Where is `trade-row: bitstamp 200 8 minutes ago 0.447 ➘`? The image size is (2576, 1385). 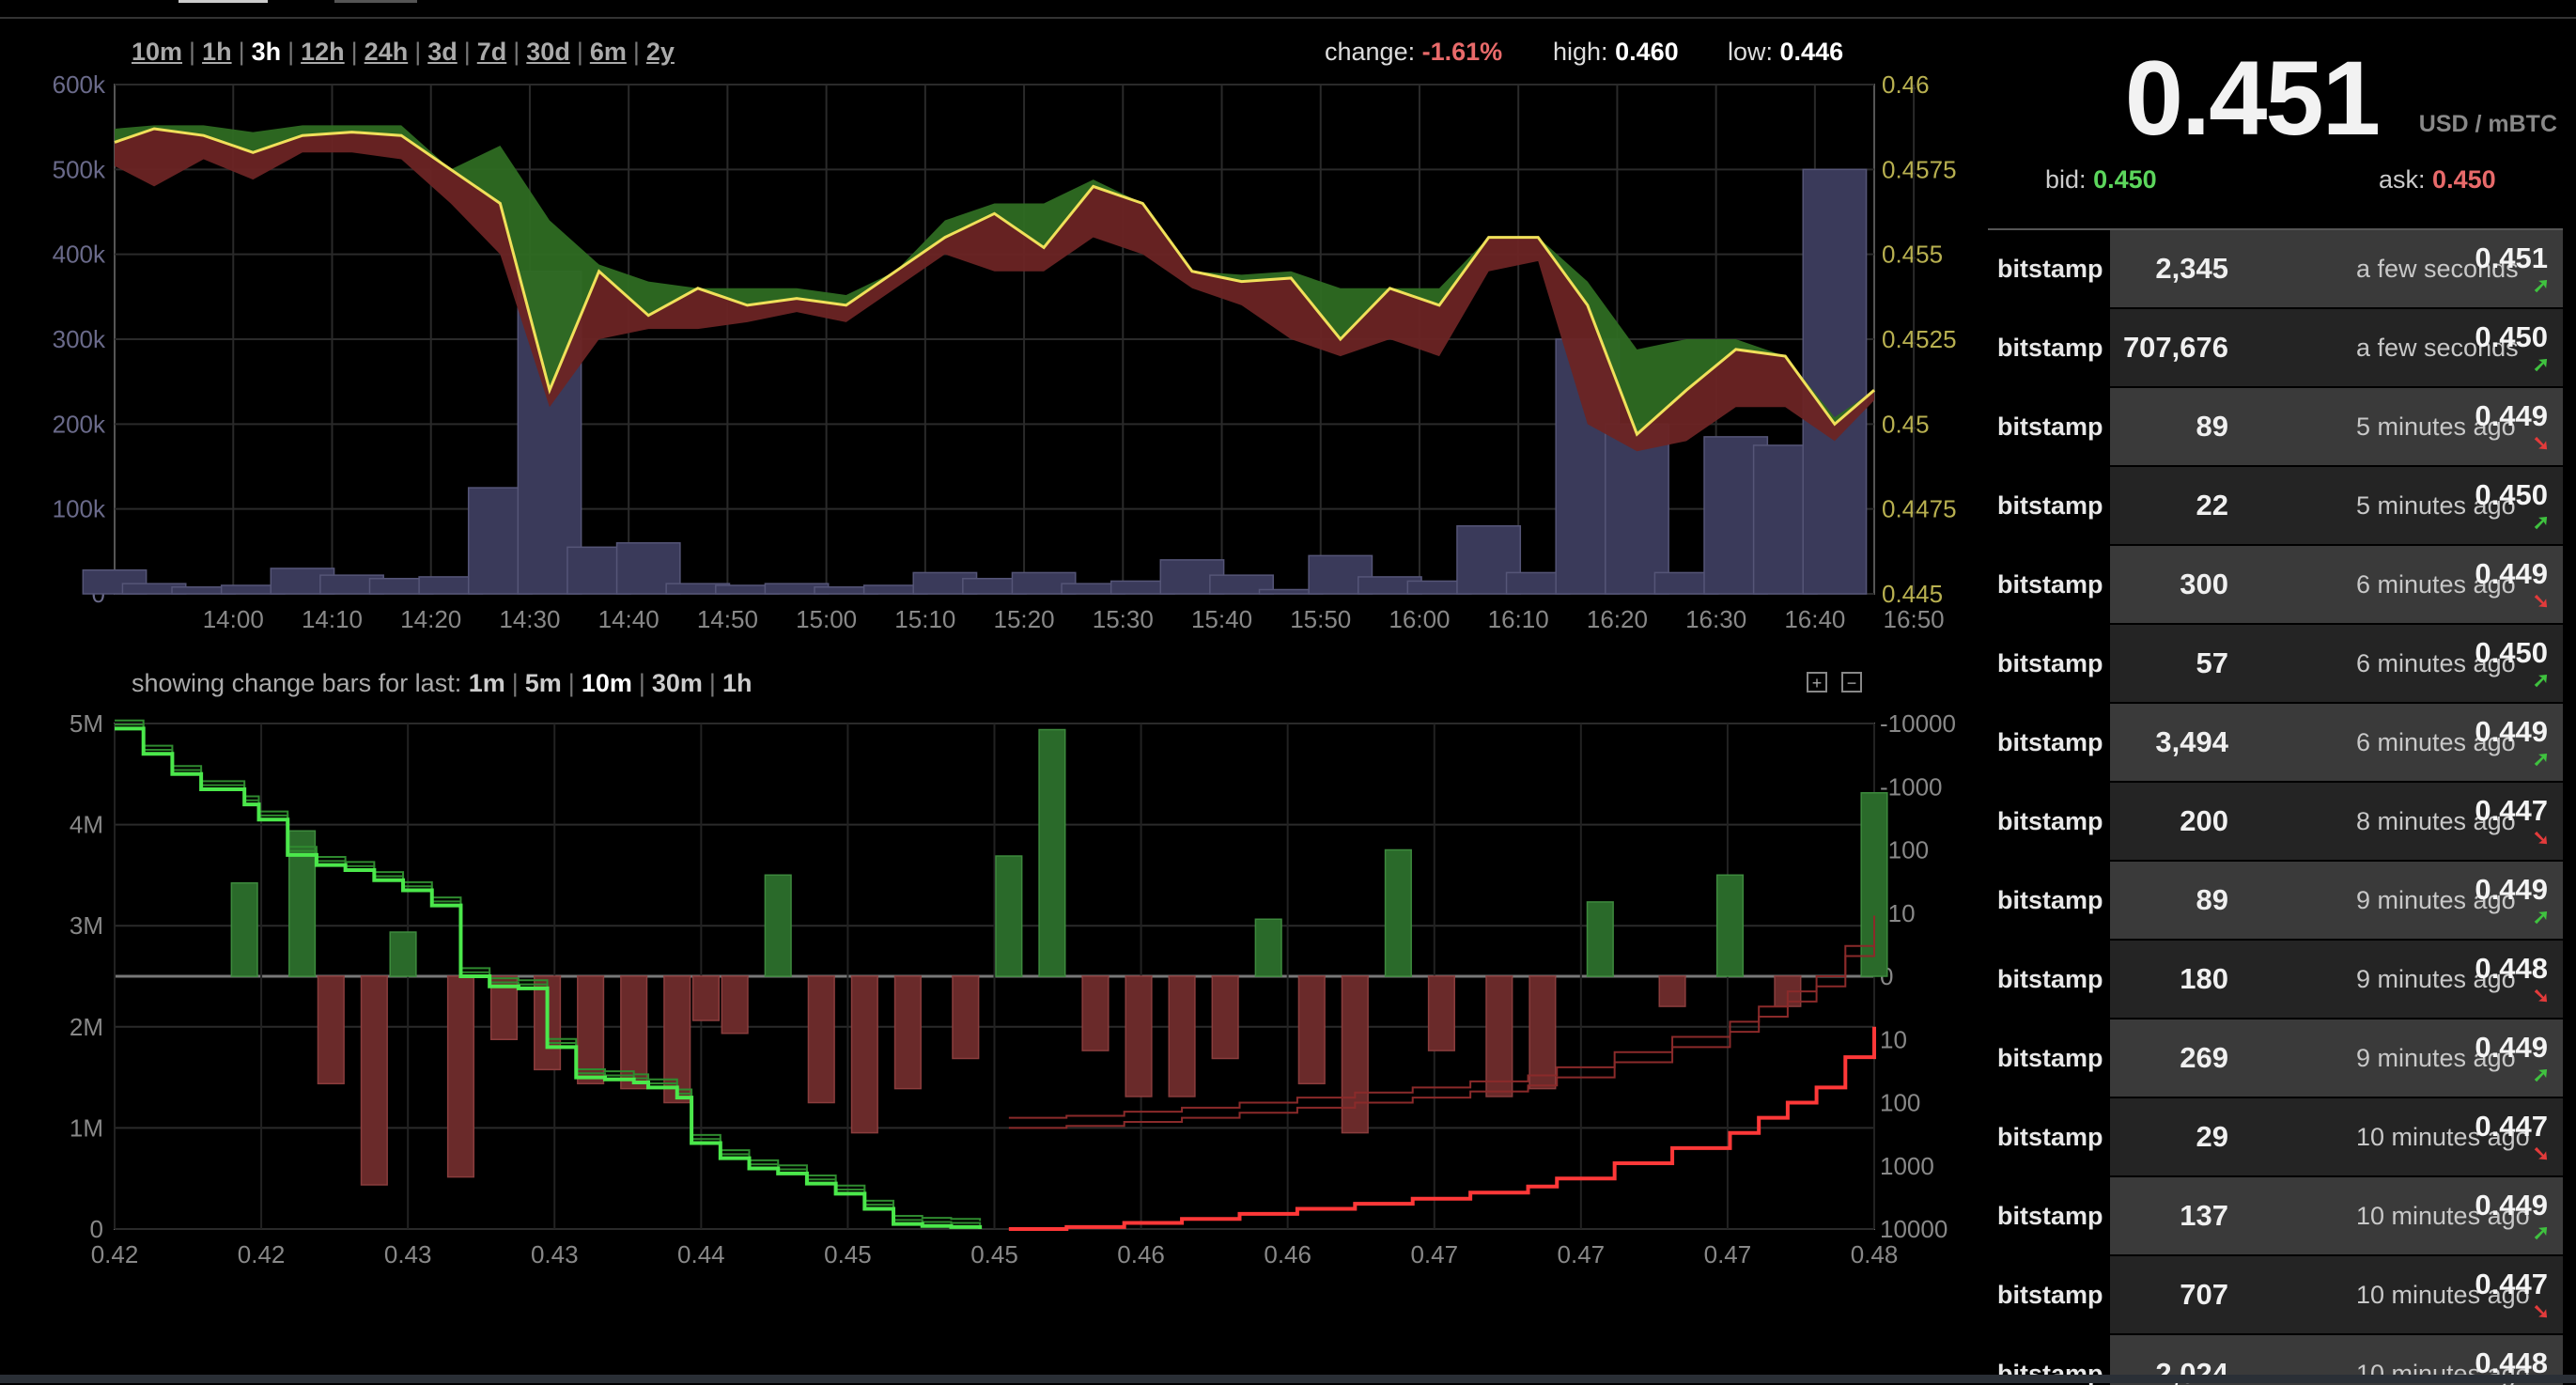
trade-row: bitstamp 200 8 minutes ago 0.447 ➘ is located at coordinates (2275, 821).